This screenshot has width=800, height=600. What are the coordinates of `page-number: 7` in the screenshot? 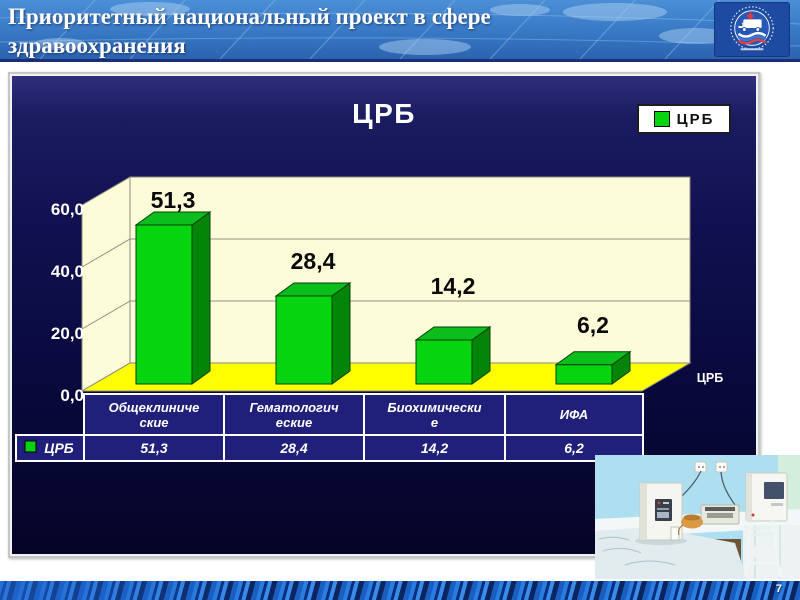 It's located at (778, 589).